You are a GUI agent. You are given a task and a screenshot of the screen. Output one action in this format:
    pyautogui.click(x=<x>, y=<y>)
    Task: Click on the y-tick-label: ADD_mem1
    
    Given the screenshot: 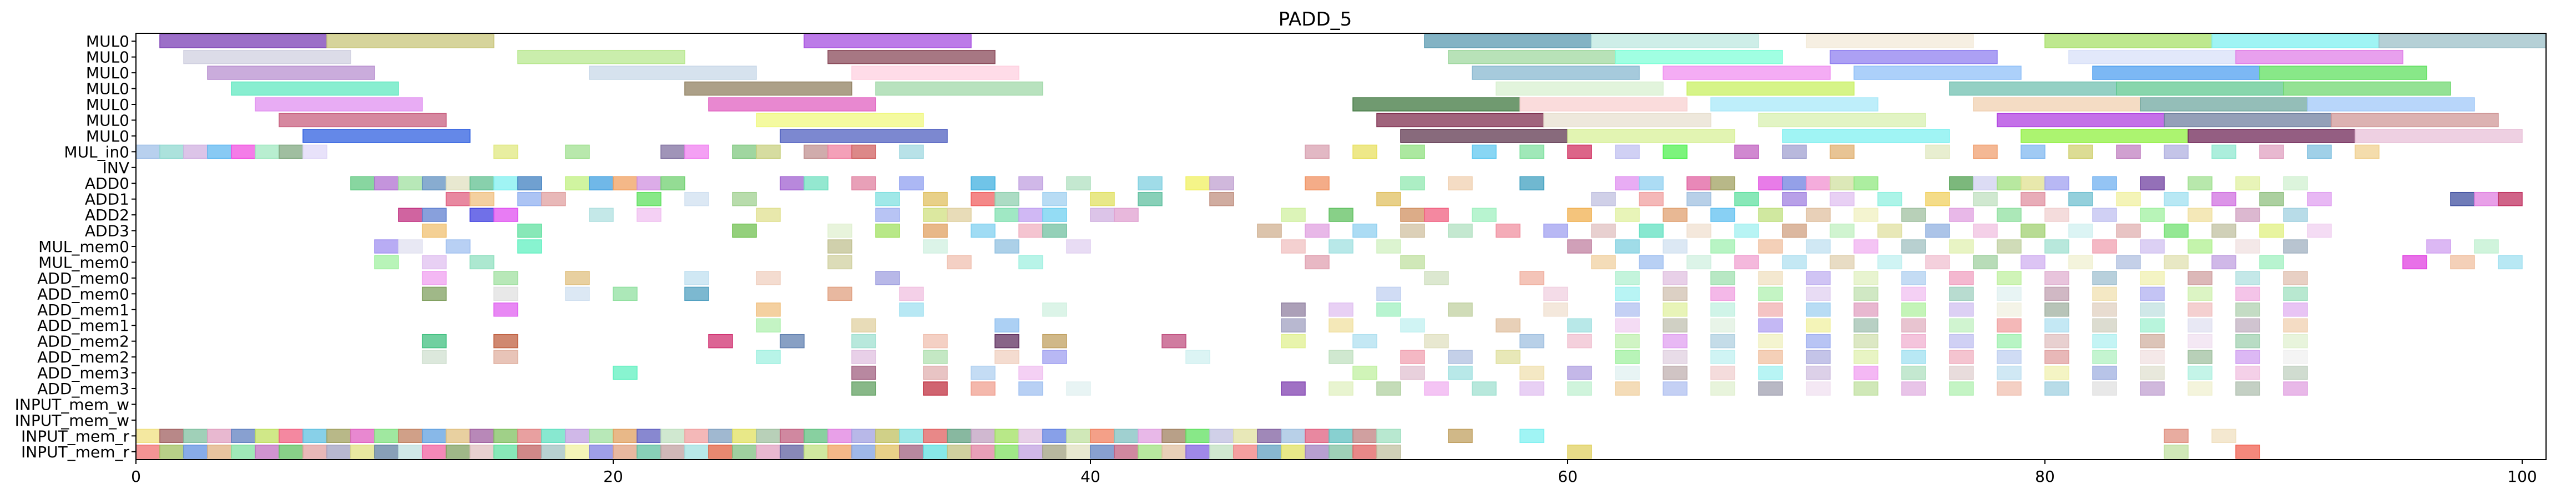 What is the action you would take?
    pyautogui.click(x=83, y=325)
    